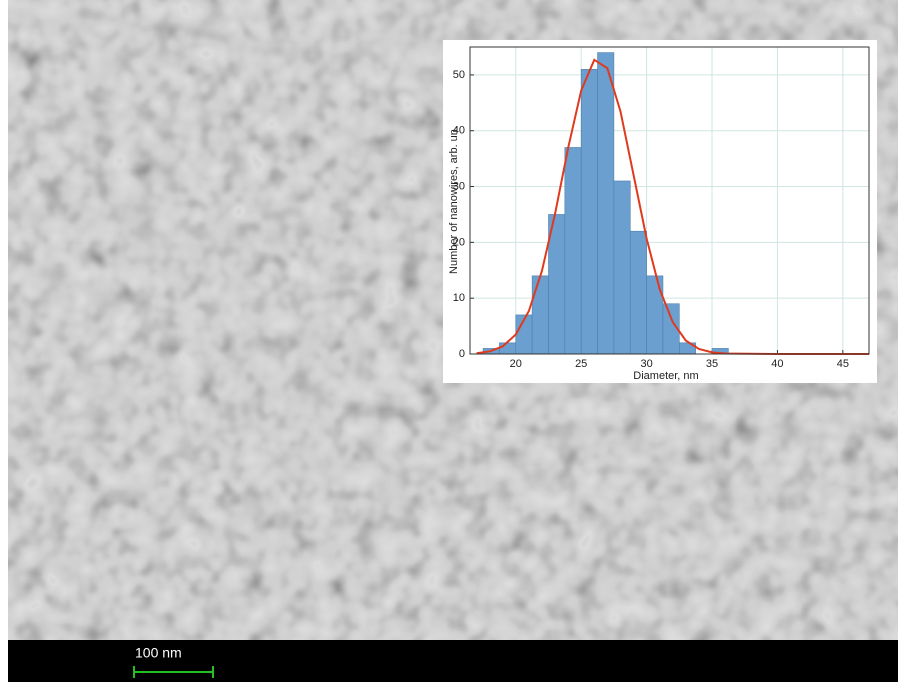  I want to click on x-tick-label: 25, so click(581, 364).